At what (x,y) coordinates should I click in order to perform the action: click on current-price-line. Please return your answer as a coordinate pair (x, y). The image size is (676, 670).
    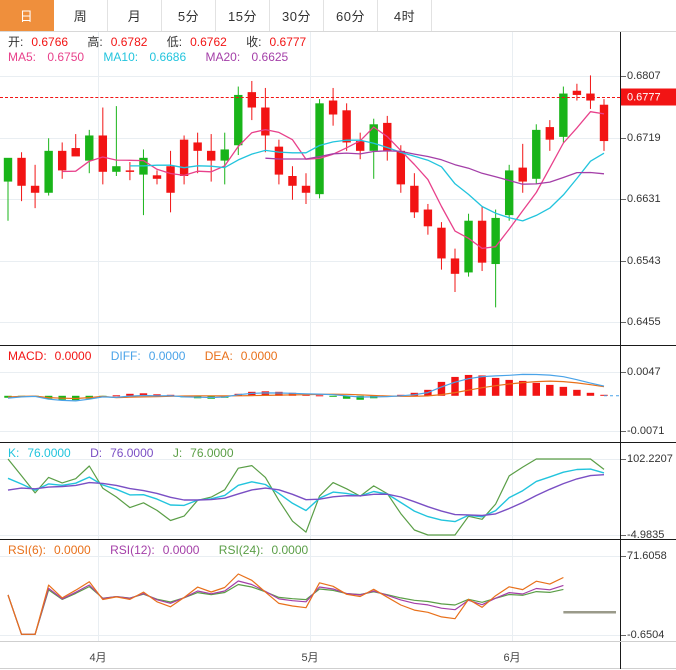
    Looking at the image, I should click on (310, 97).